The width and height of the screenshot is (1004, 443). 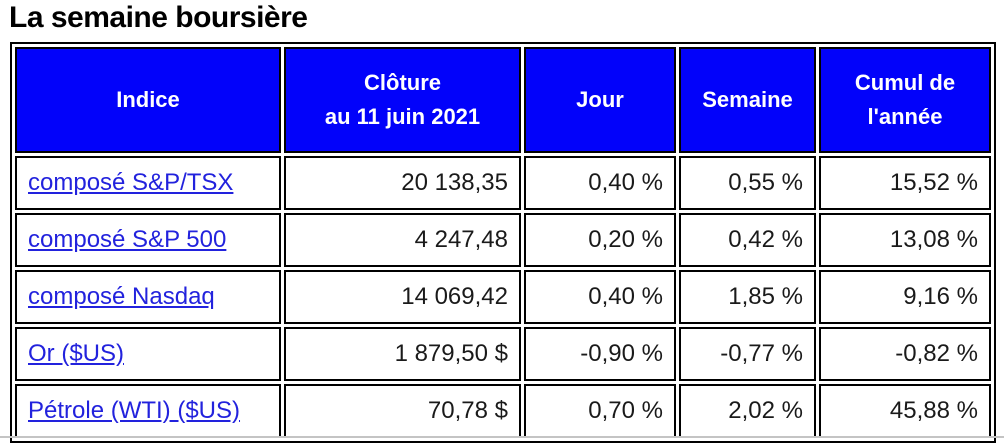 What do you see at coordinates (502, 437) in the screenshot?
I see `bottom-divider` at bounding box center [502, 437].